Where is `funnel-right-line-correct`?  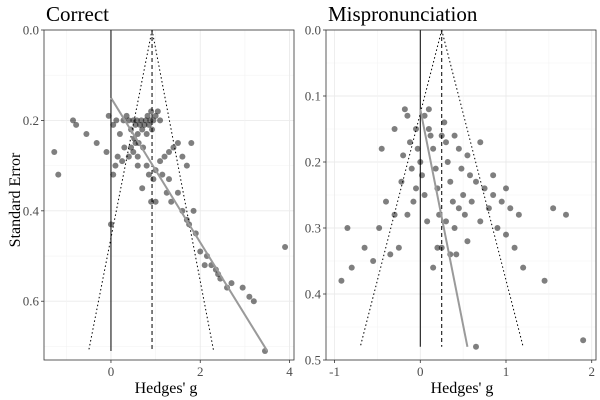 funnel-right-line-correct is located at coordinates (183, 190).